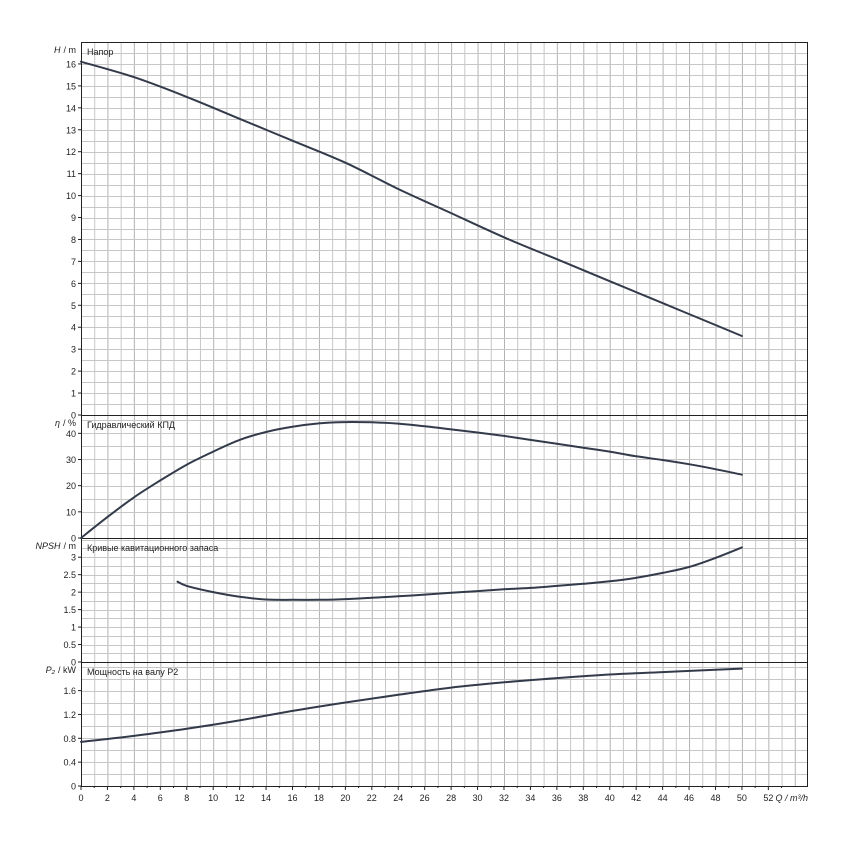 This screenshot has height=850, width=850. What do you see at coordinates (69, 691) in the screenshot?
I see `y-tick-label: 1.6` at bounding box center [69, 691].